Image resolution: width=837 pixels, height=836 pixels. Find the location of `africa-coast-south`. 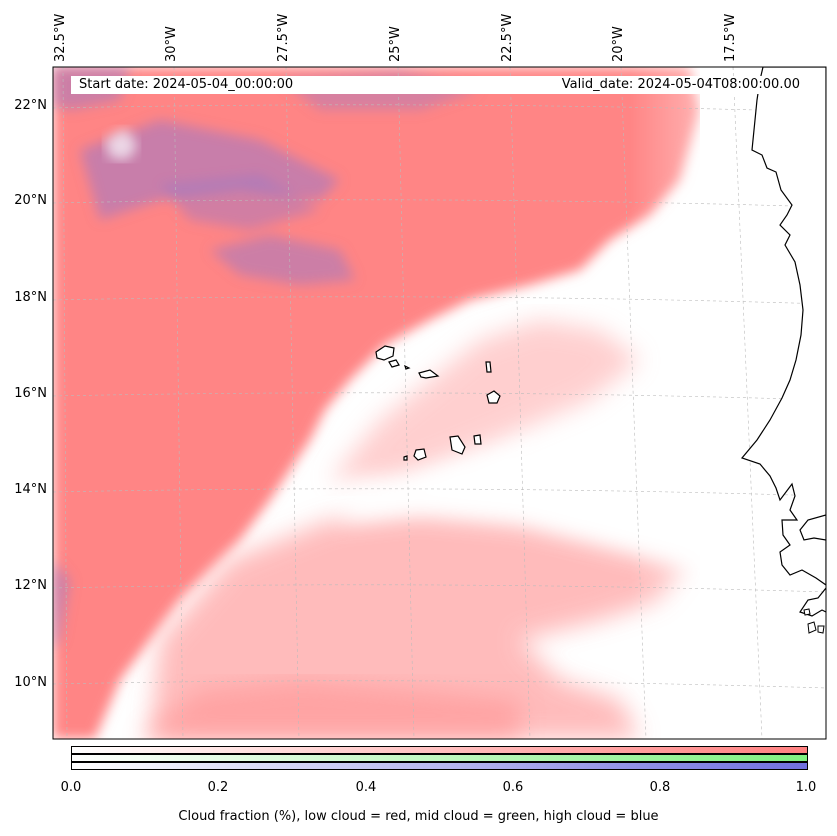

africa-coast-south is located at coordinates (812, 602).